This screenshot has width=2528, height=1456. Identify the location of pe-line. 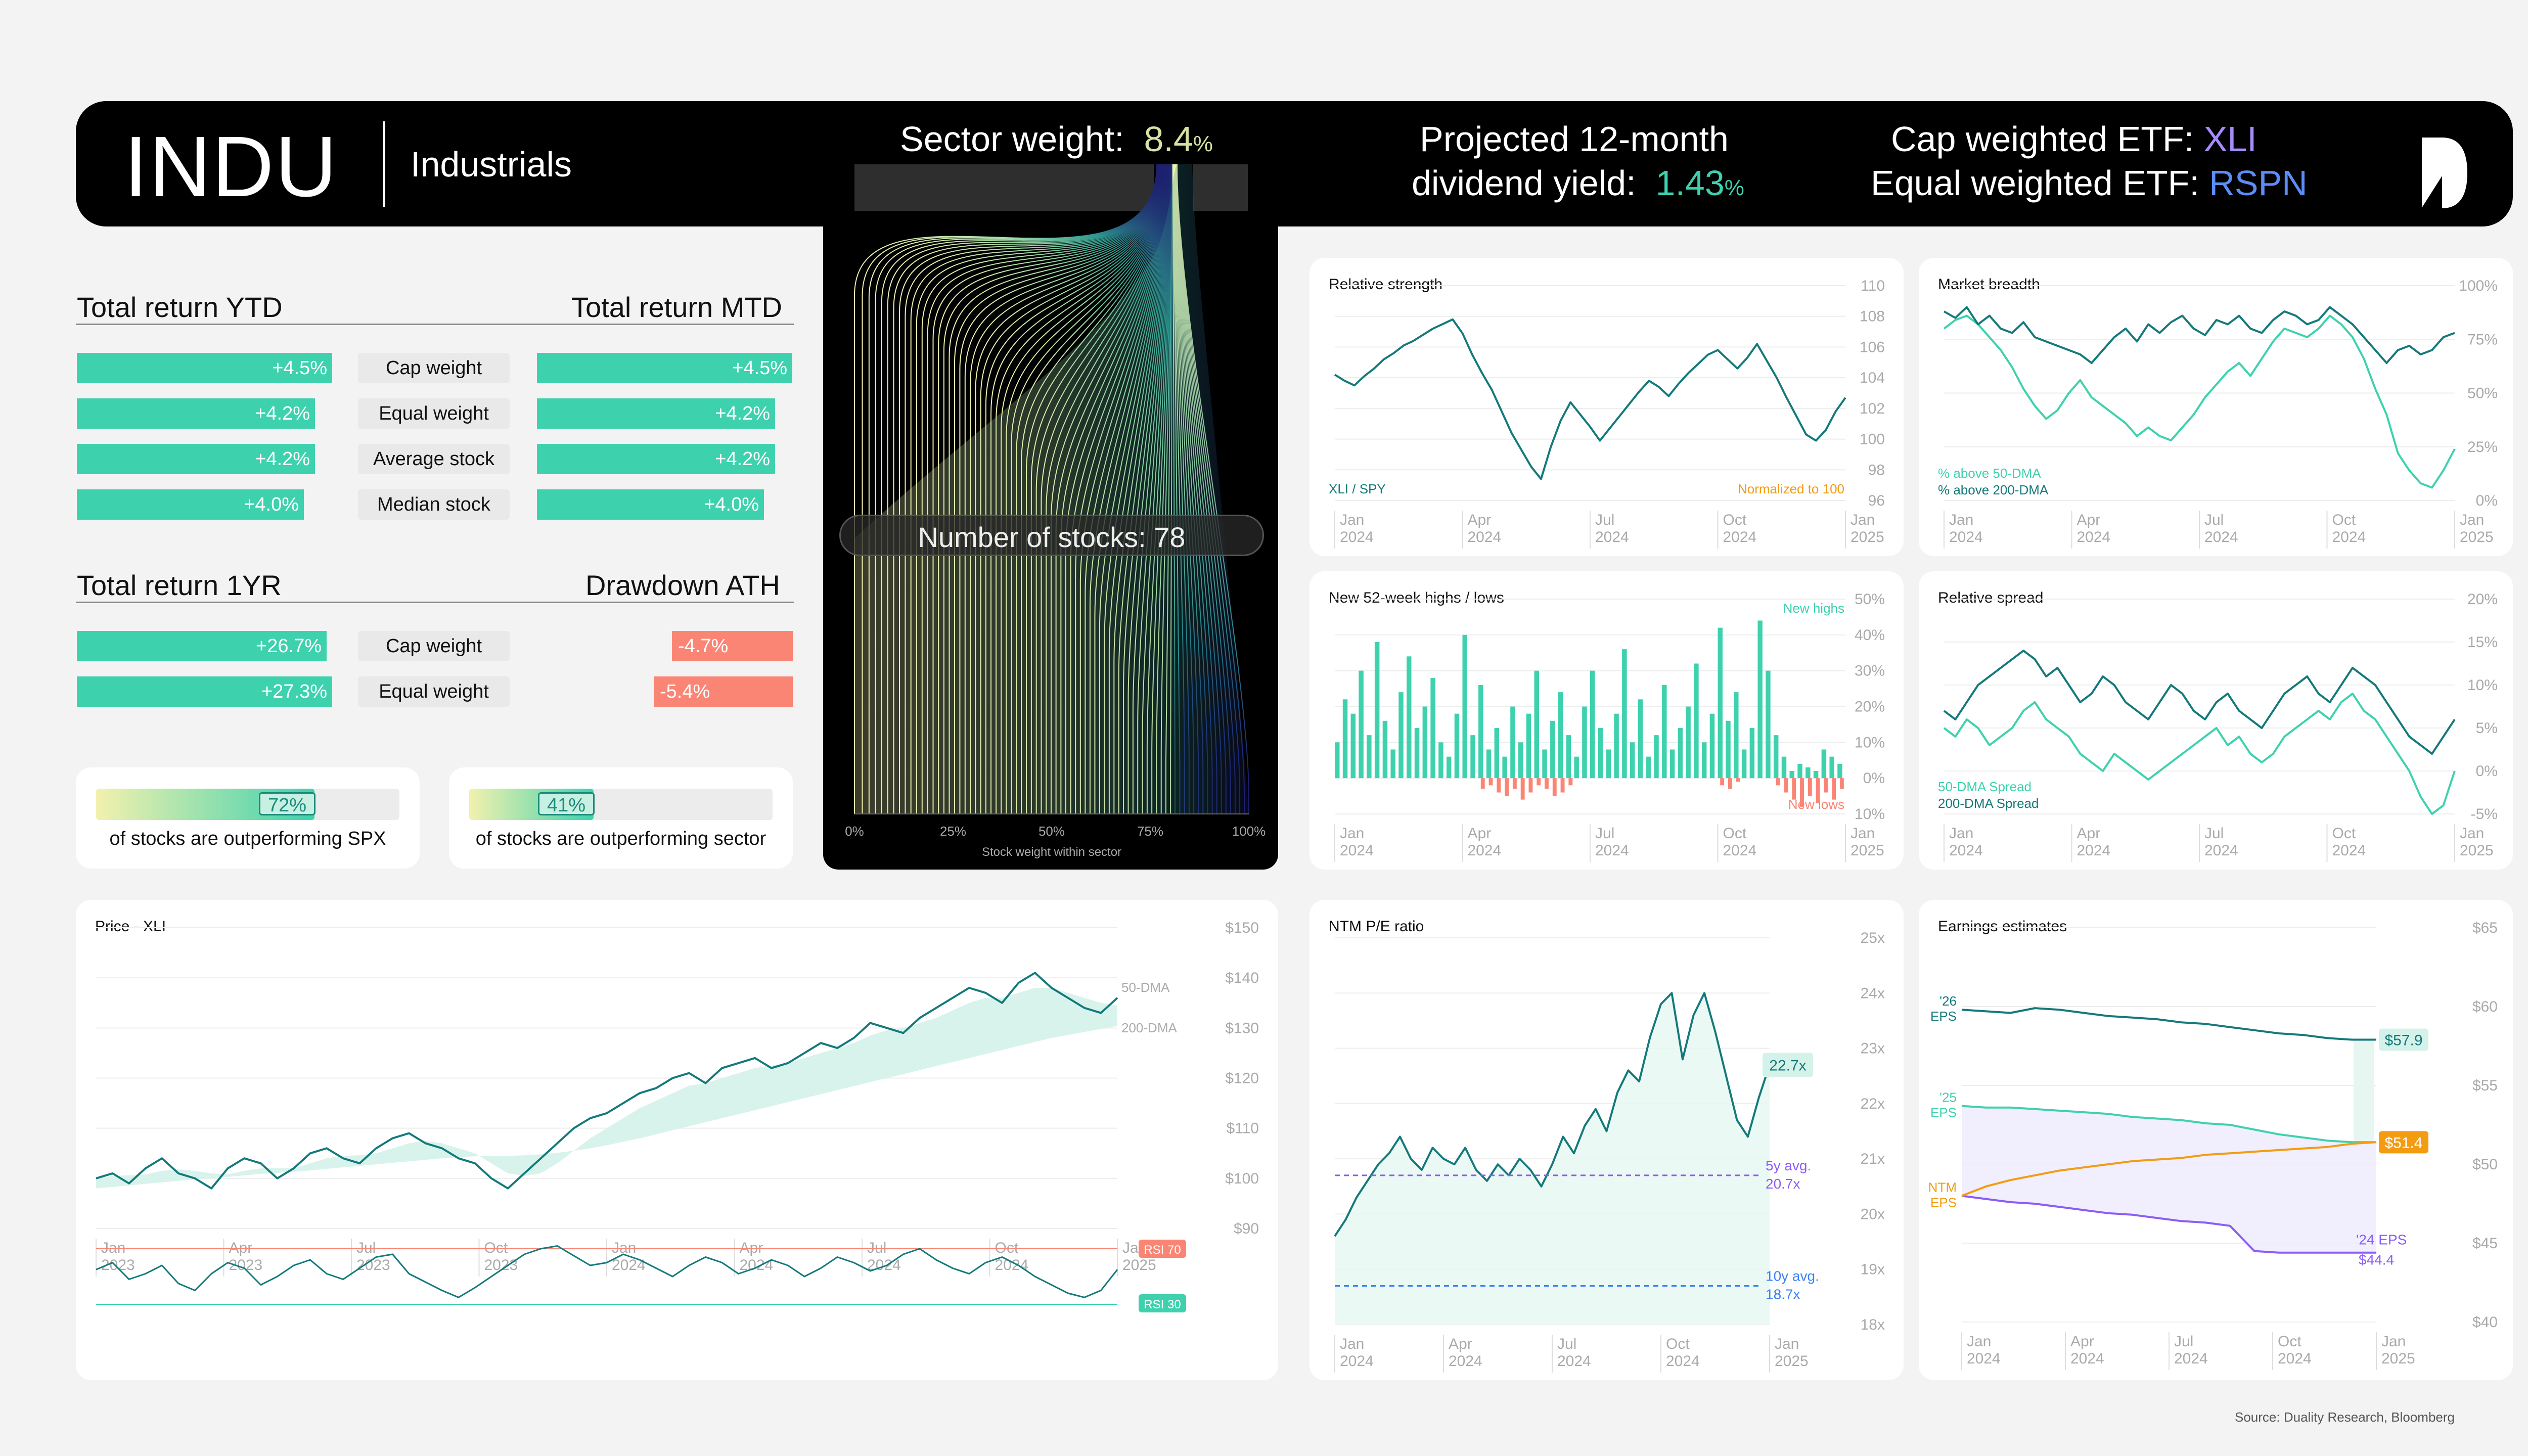
(1553, 1114).